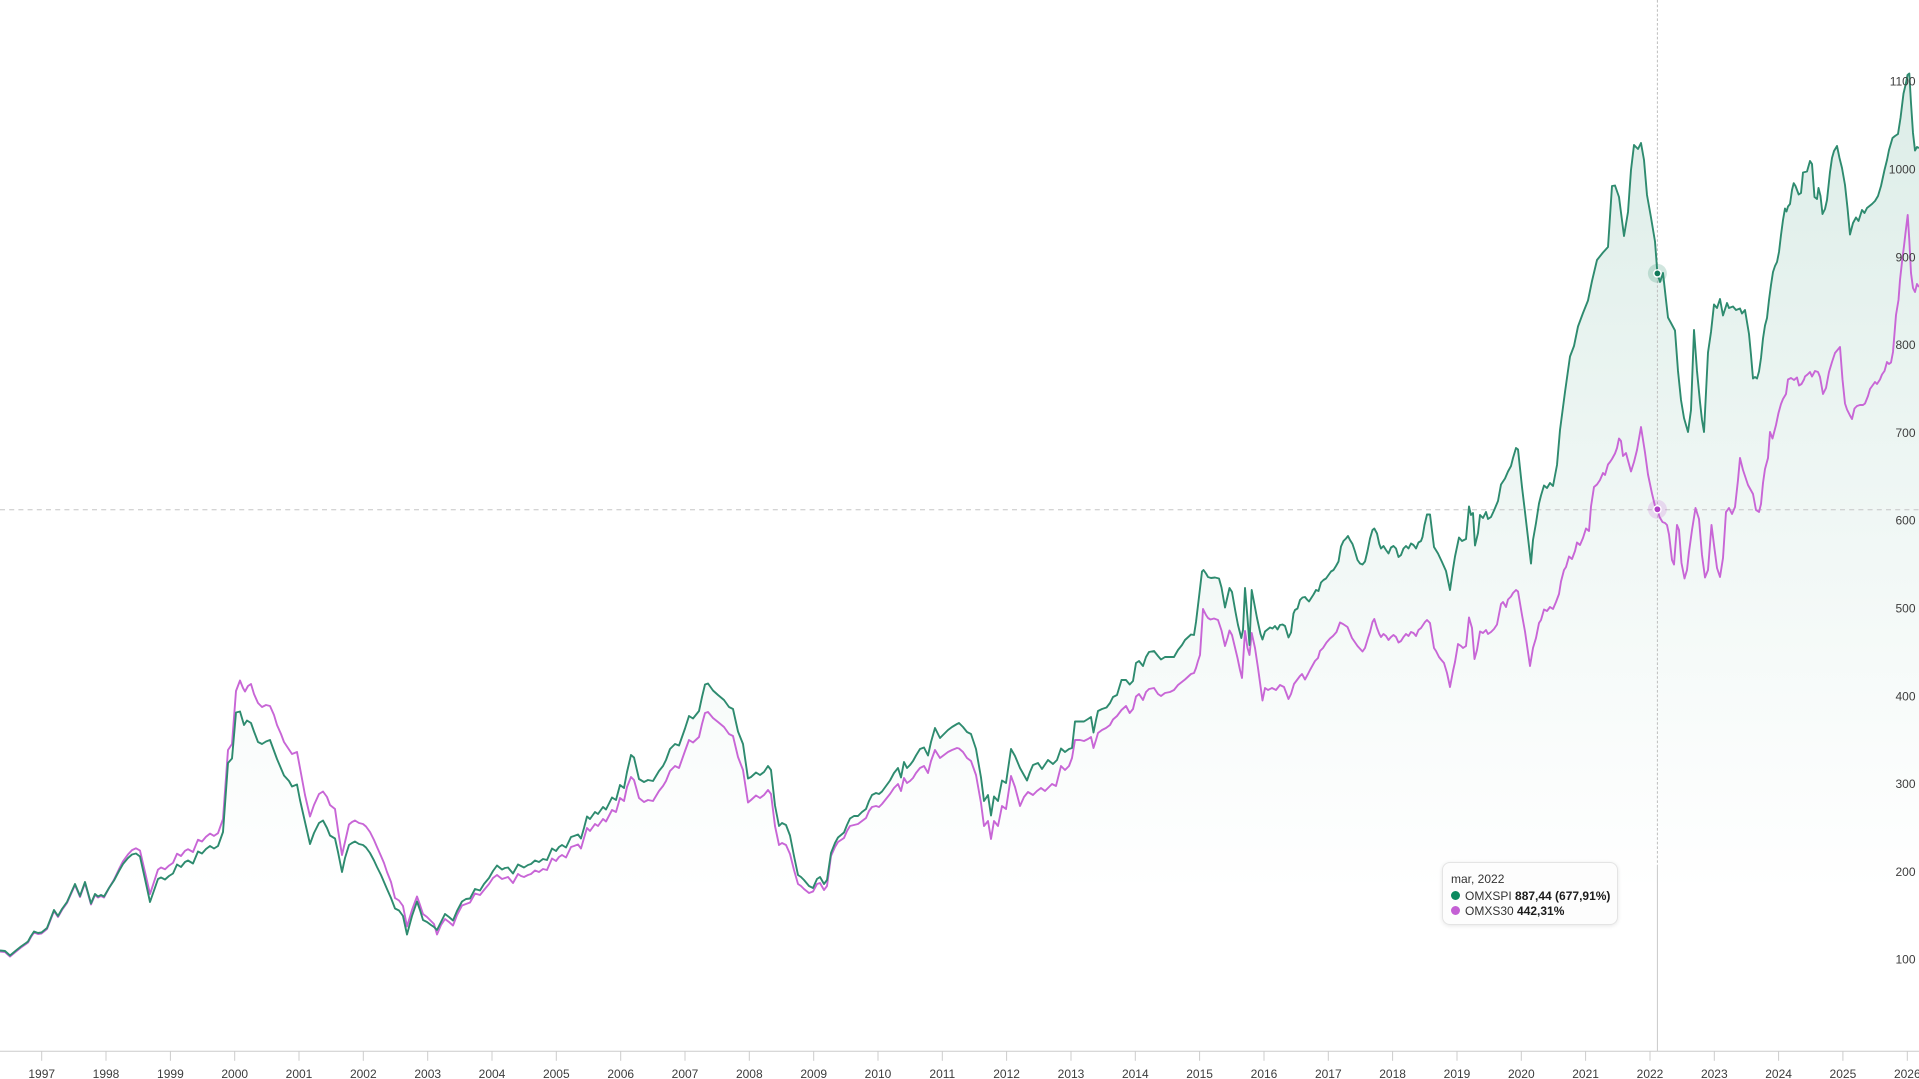 This screenshot has height=1079, width=1919. I want to click on svg-text: 2000, so click(234, 1073).